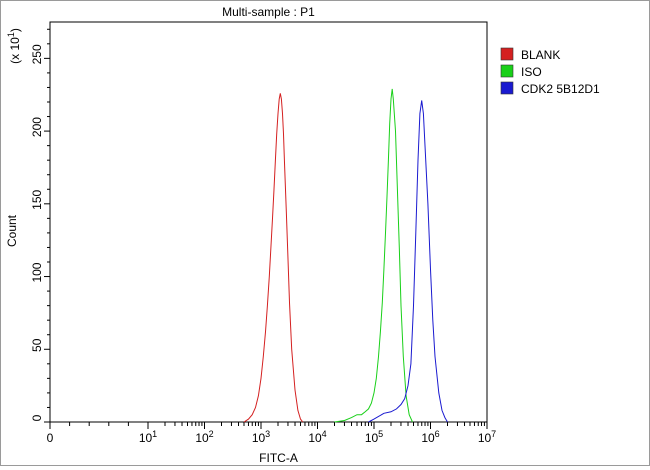 This screenshot has width=650, height=470. What do you see at coordinates (204, 437) in the screenshot?
I see `x-tick-label: 10²` at bounding box center [204, 437].